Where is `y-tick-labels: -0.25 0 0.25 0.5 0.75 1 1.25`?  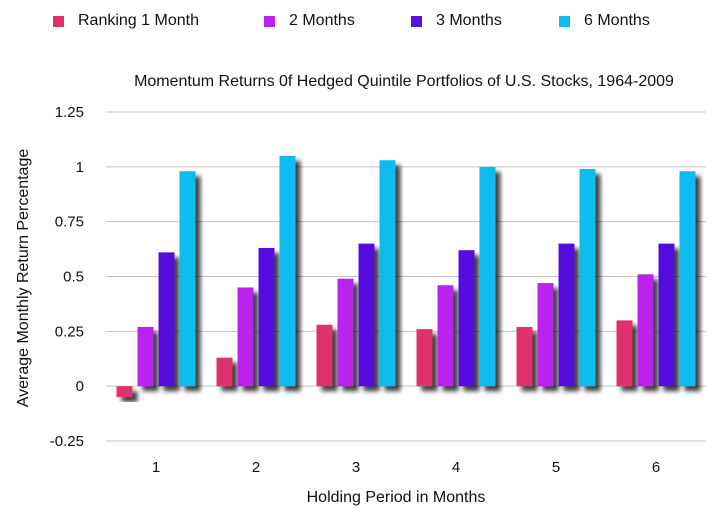 y-tick-labels: -0.25 0 0.25 0.5 0.75 1 1.25 is located at coordinates (67, 277).